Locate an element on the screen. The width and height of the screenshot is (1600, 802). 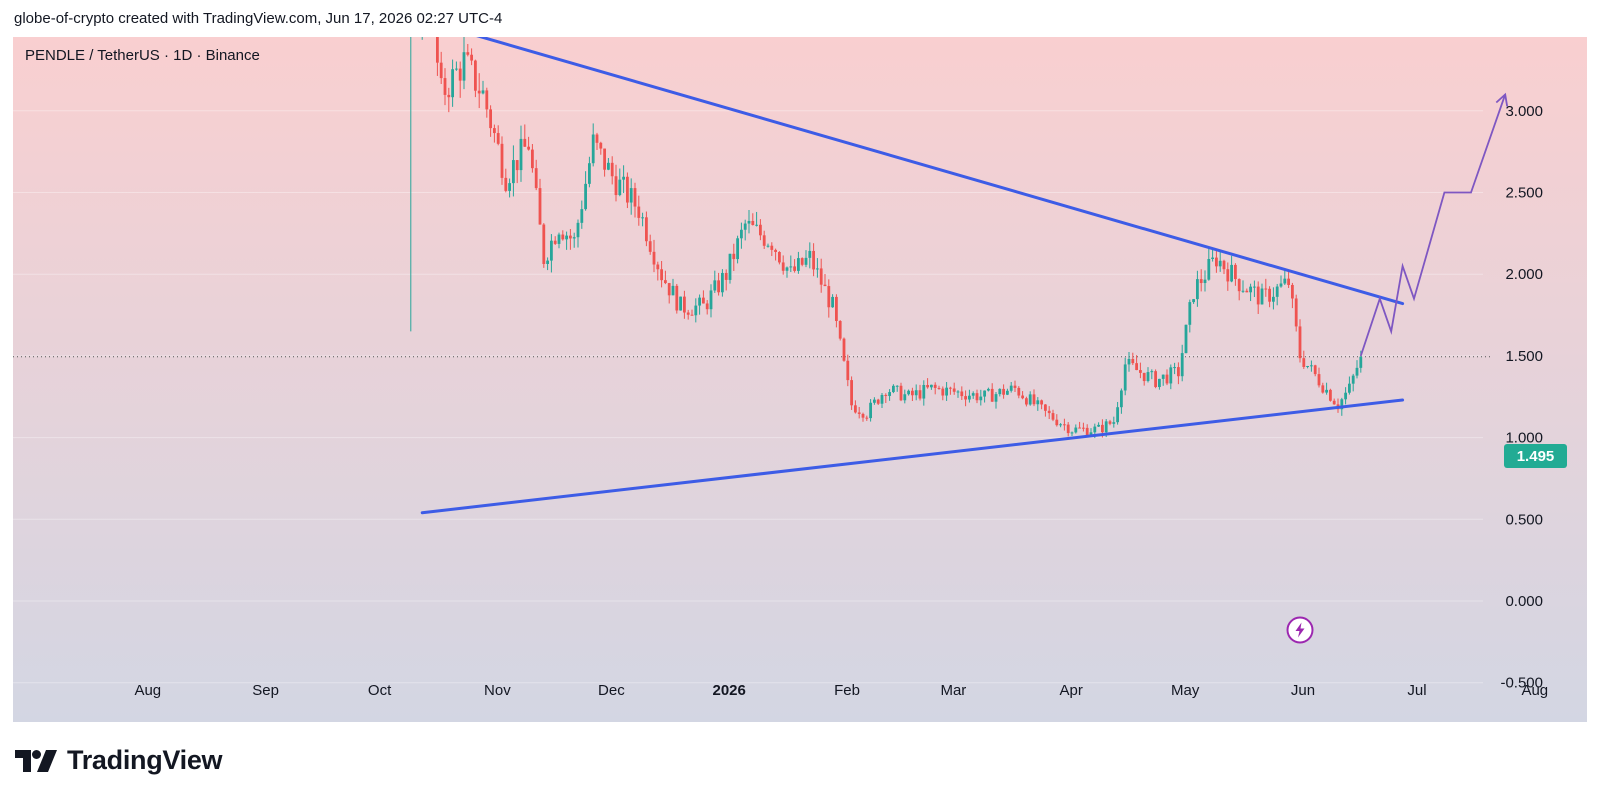
tradingview-brand: TradingView is located at coordinates (119, 760).